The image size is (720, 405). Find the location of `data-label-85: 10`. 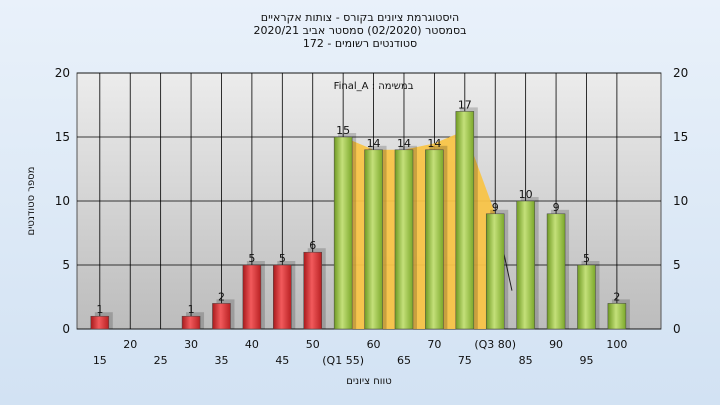

data-label-85: 10 is located at coordinates (526, 194).